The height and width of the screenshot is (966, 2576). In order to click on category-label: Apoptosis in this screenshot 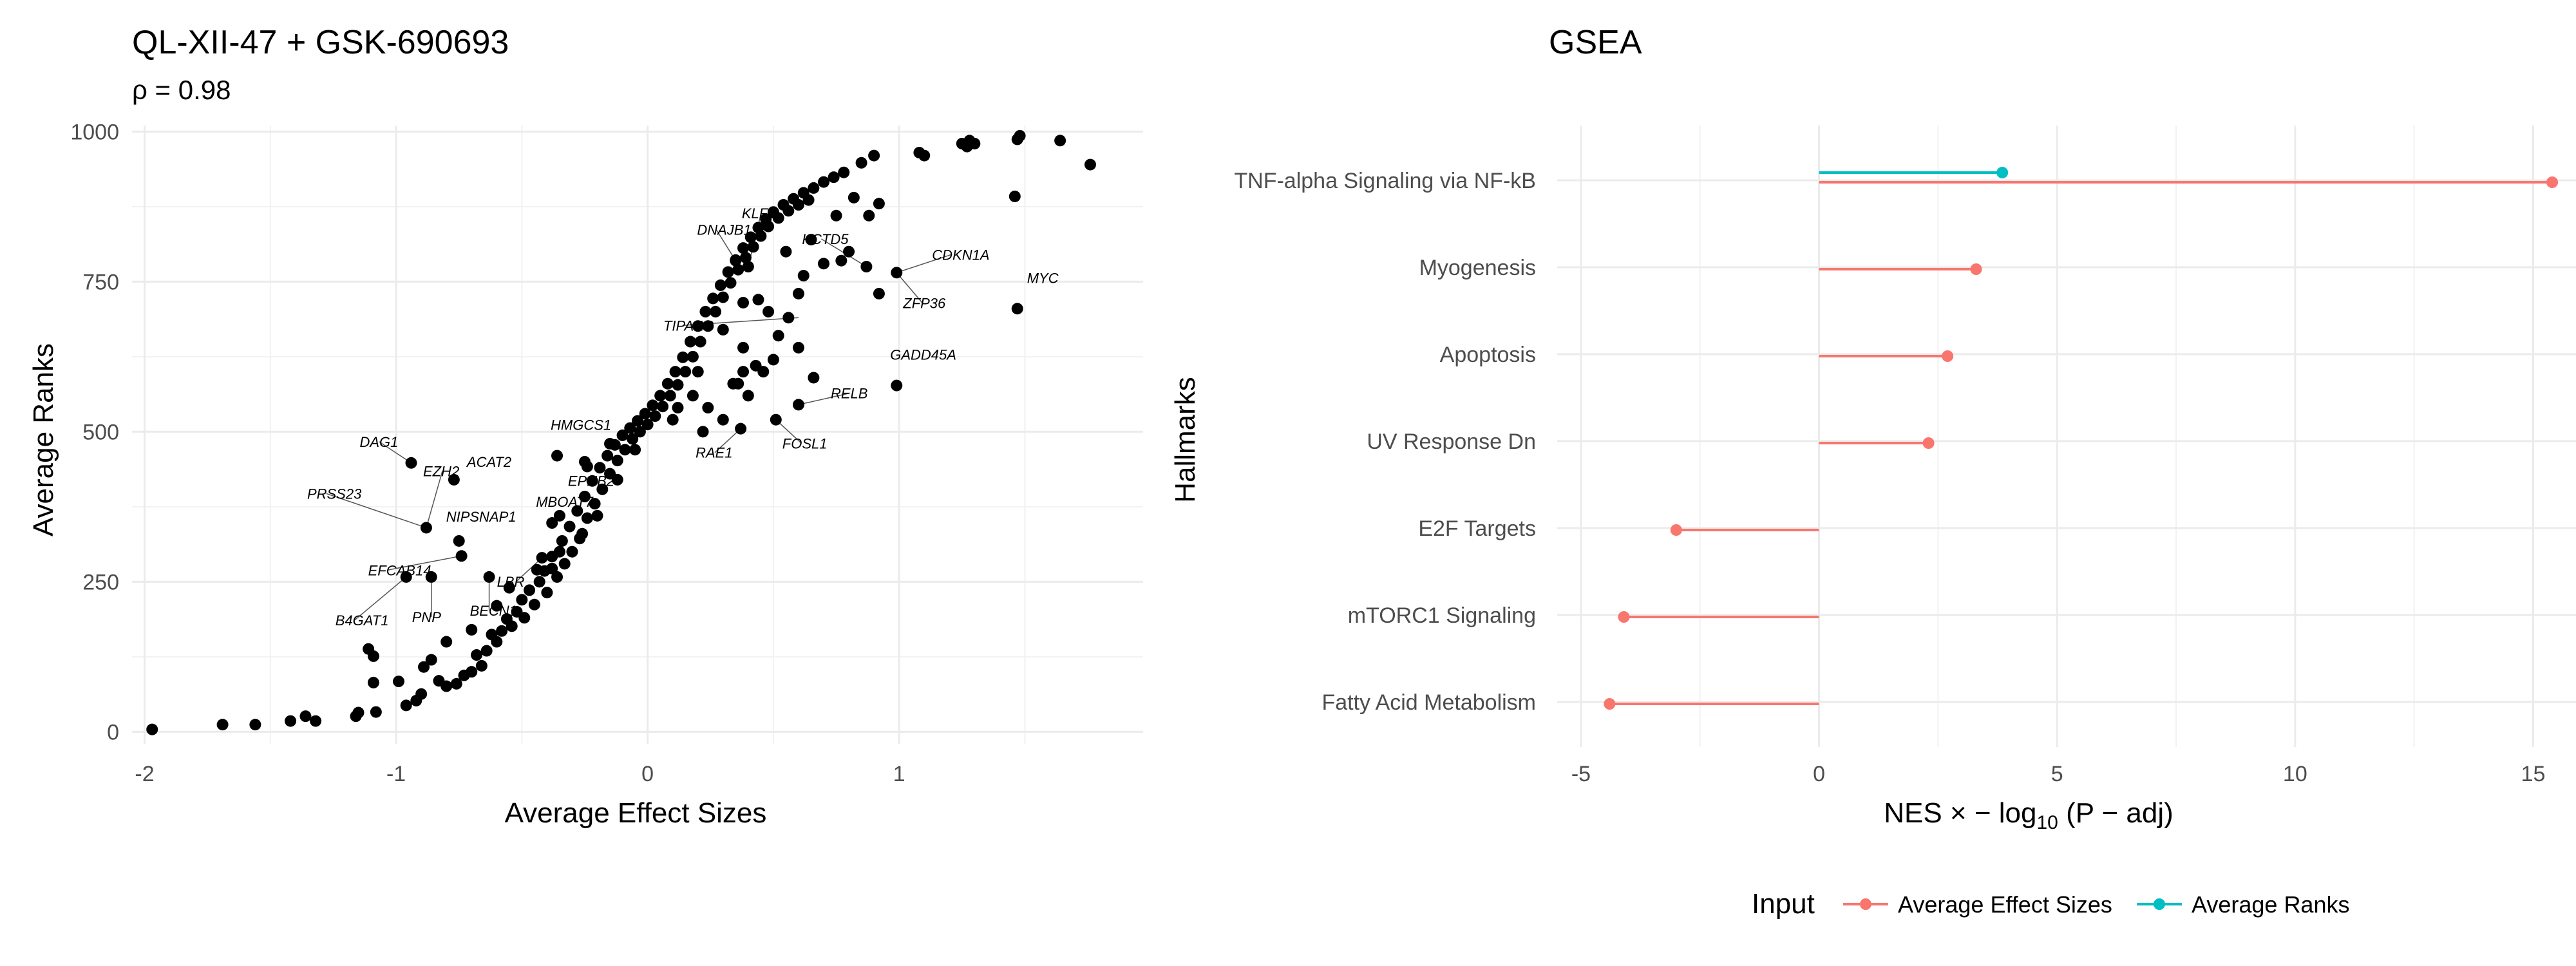, I will do `click(1488, 355)`.